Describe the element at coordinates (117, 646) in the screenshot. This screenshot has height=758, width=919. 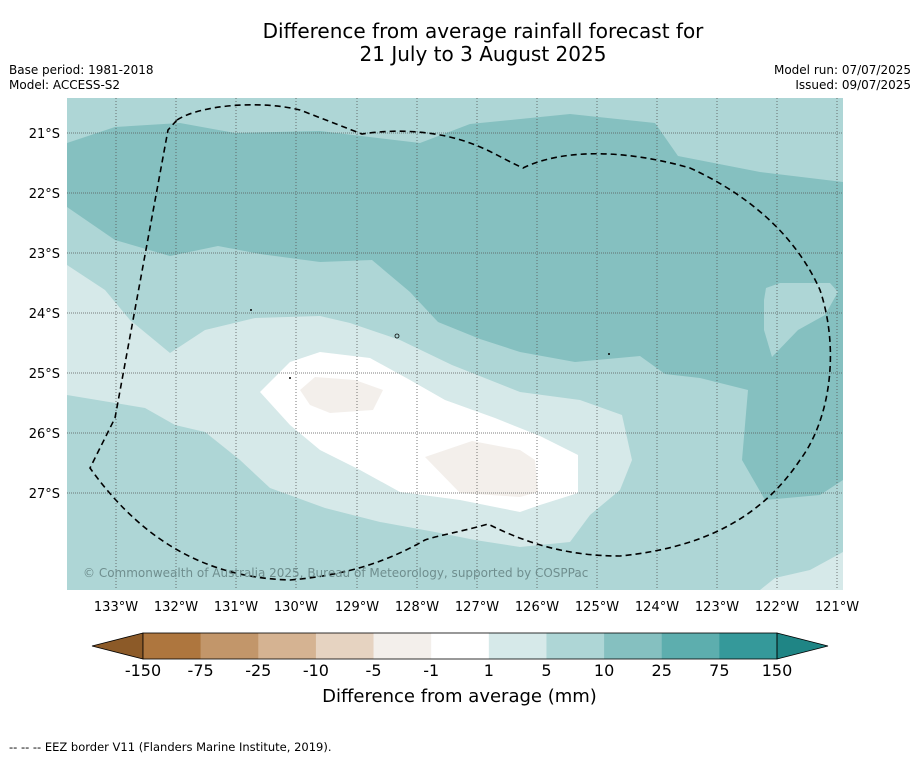
I see `colorbar-extend-low` at that location.